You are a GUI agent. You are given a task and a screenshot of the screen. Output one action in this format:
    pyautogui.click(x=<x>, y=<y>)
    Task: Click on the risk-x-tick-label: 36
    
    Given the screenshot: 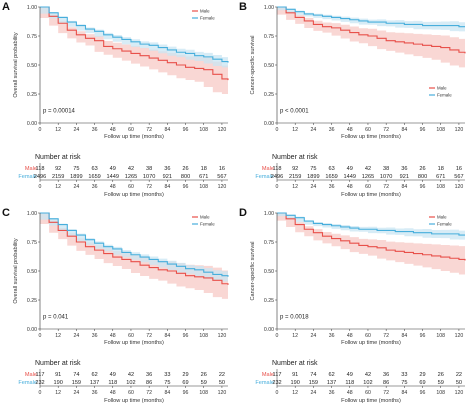 What is the action you would take?
    pyautogui.click(x=95, y=187)
    